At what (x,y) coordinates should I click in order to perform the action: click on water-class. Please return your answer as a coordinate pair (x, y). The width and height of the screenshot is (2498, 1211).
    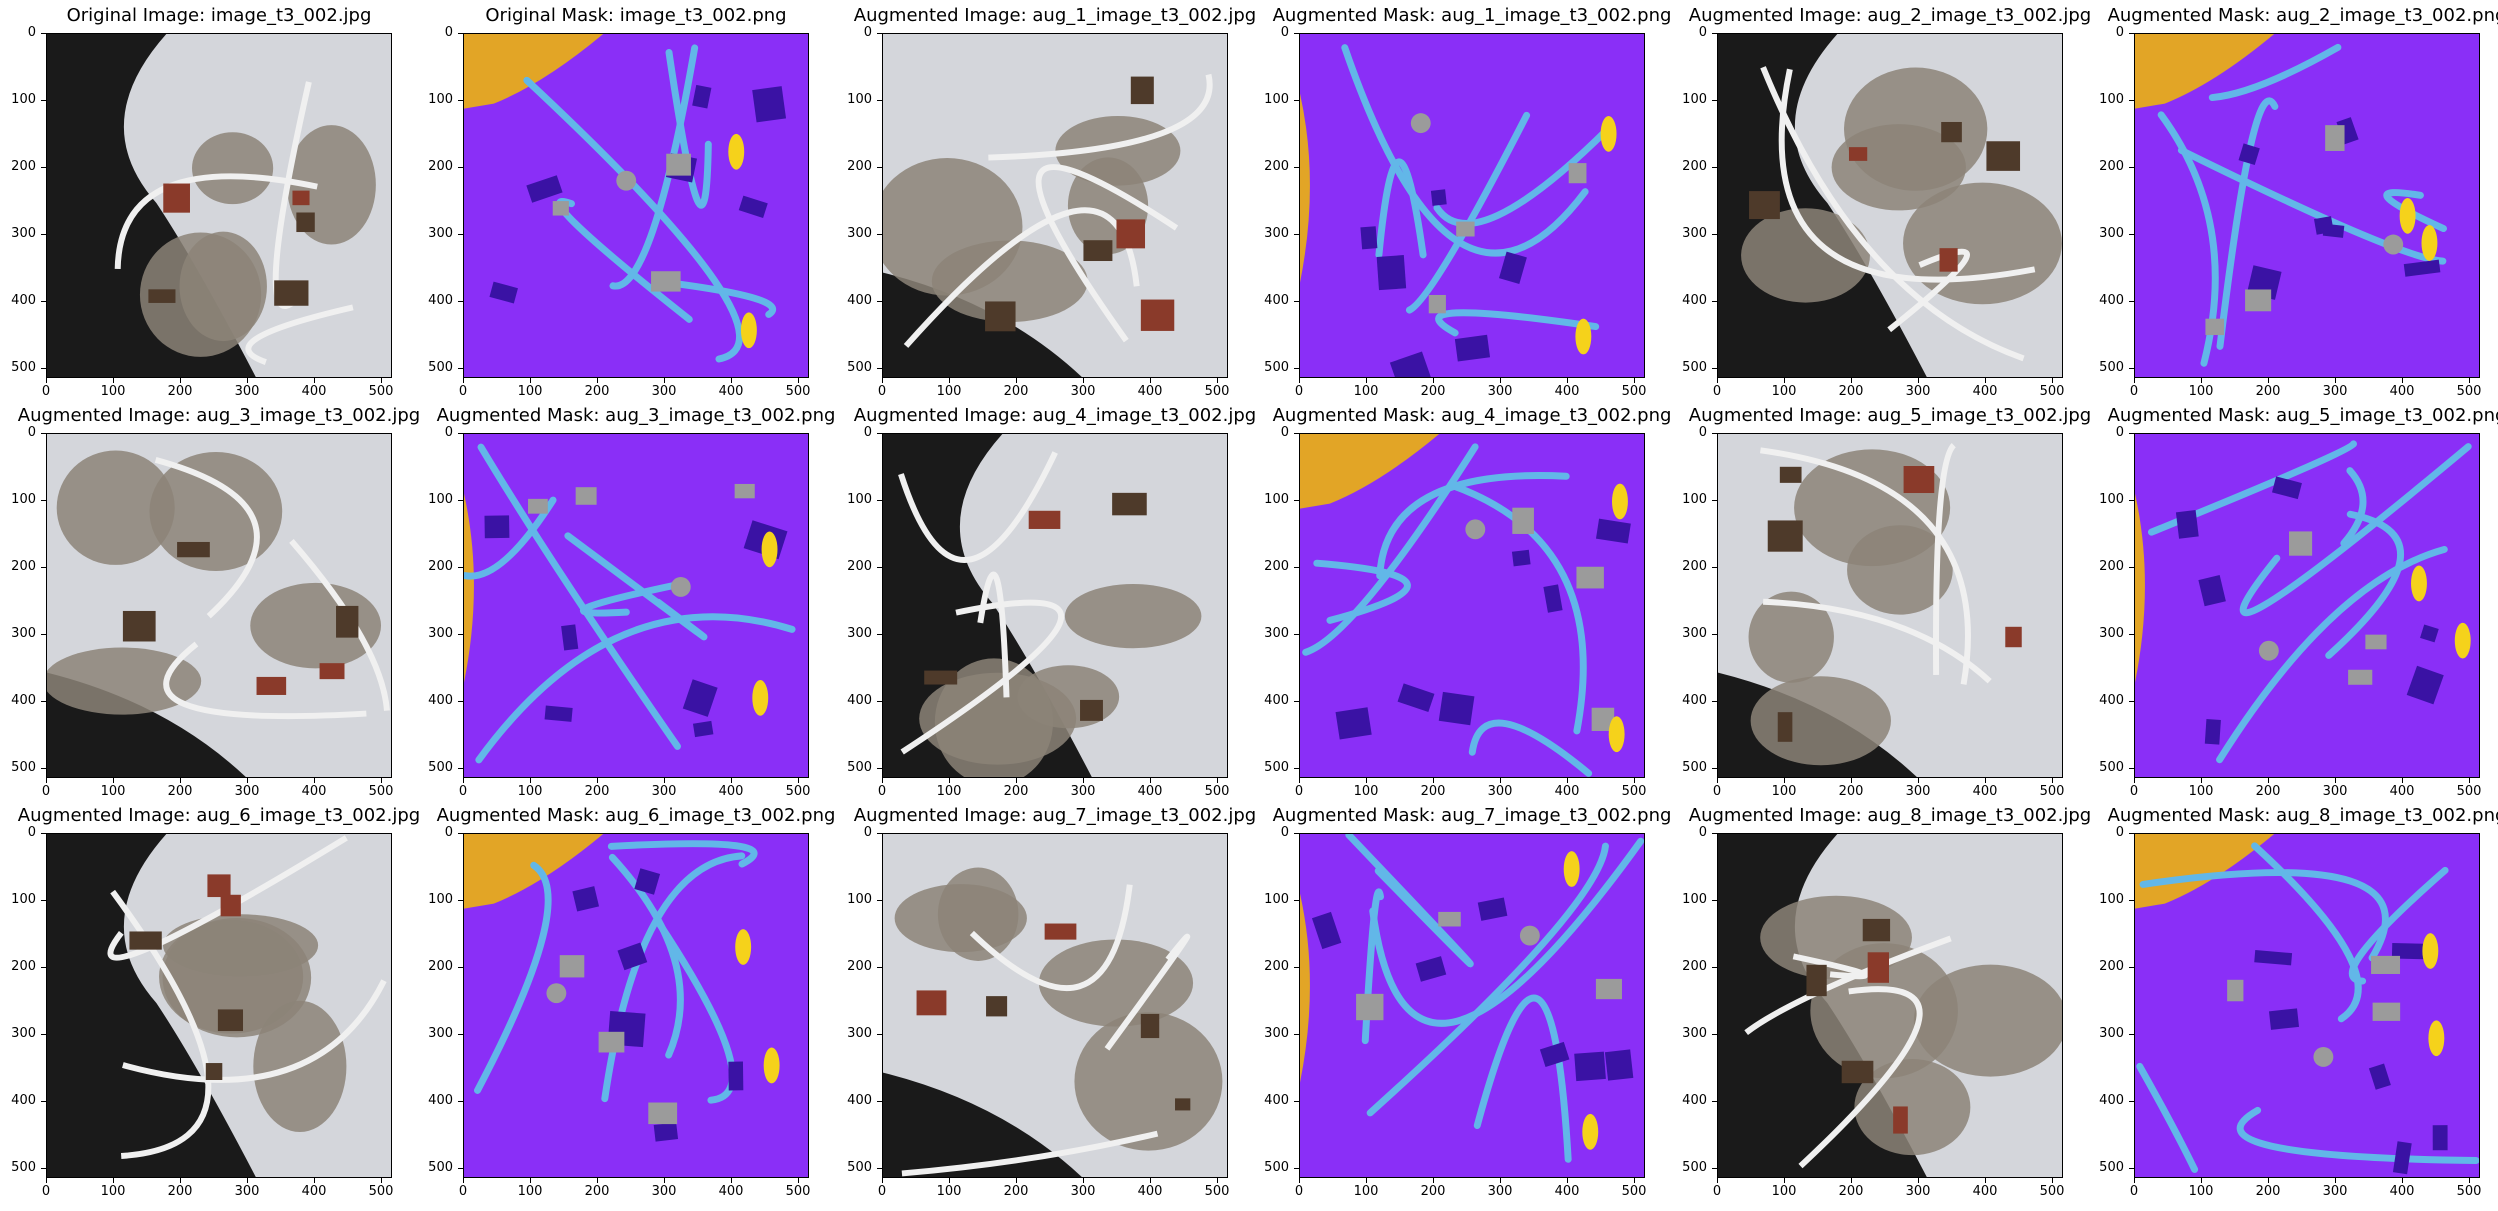
    Looking at the image, I should click on (1370, 471).